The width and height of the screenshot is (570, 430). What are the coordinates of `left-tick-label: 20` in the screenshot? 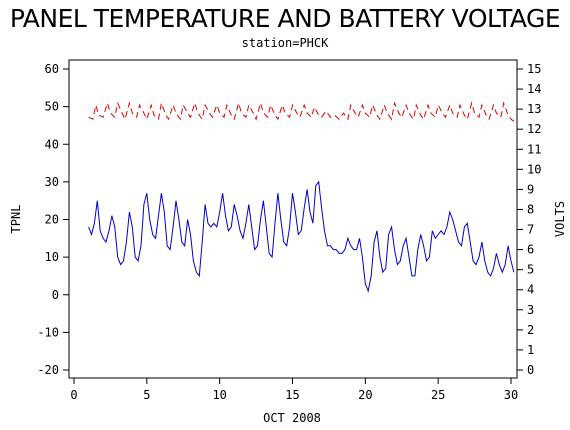 It's located at (52, 220).